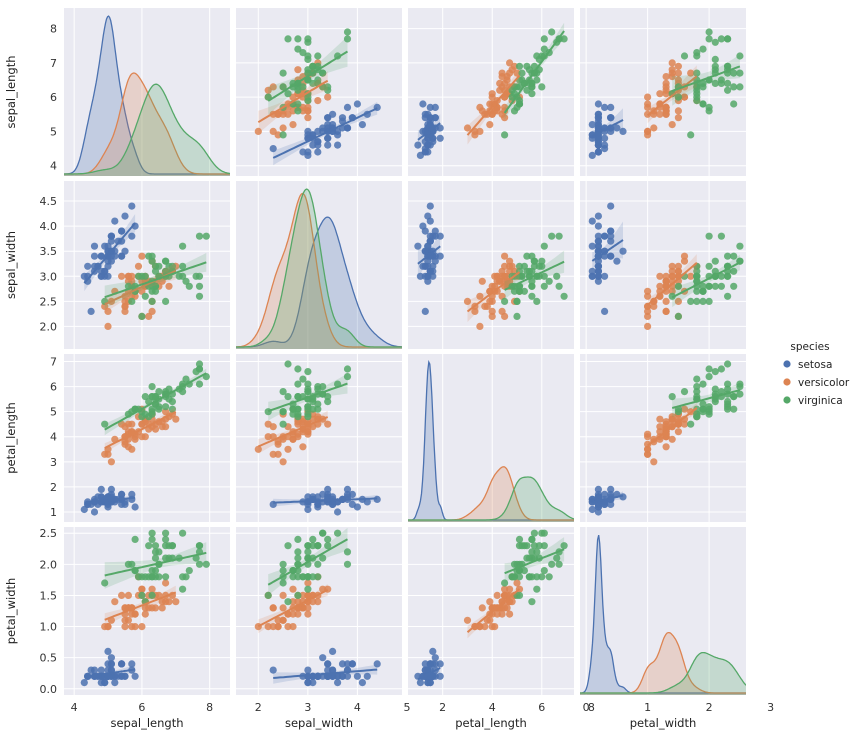 Image resolution: width=861 pixels, height=748 pixels. What do you see at coordinates (319, 438) in the screenshot?
I see `panel-petal_length-vs-sepal_width` at bounding box center [319, 438].